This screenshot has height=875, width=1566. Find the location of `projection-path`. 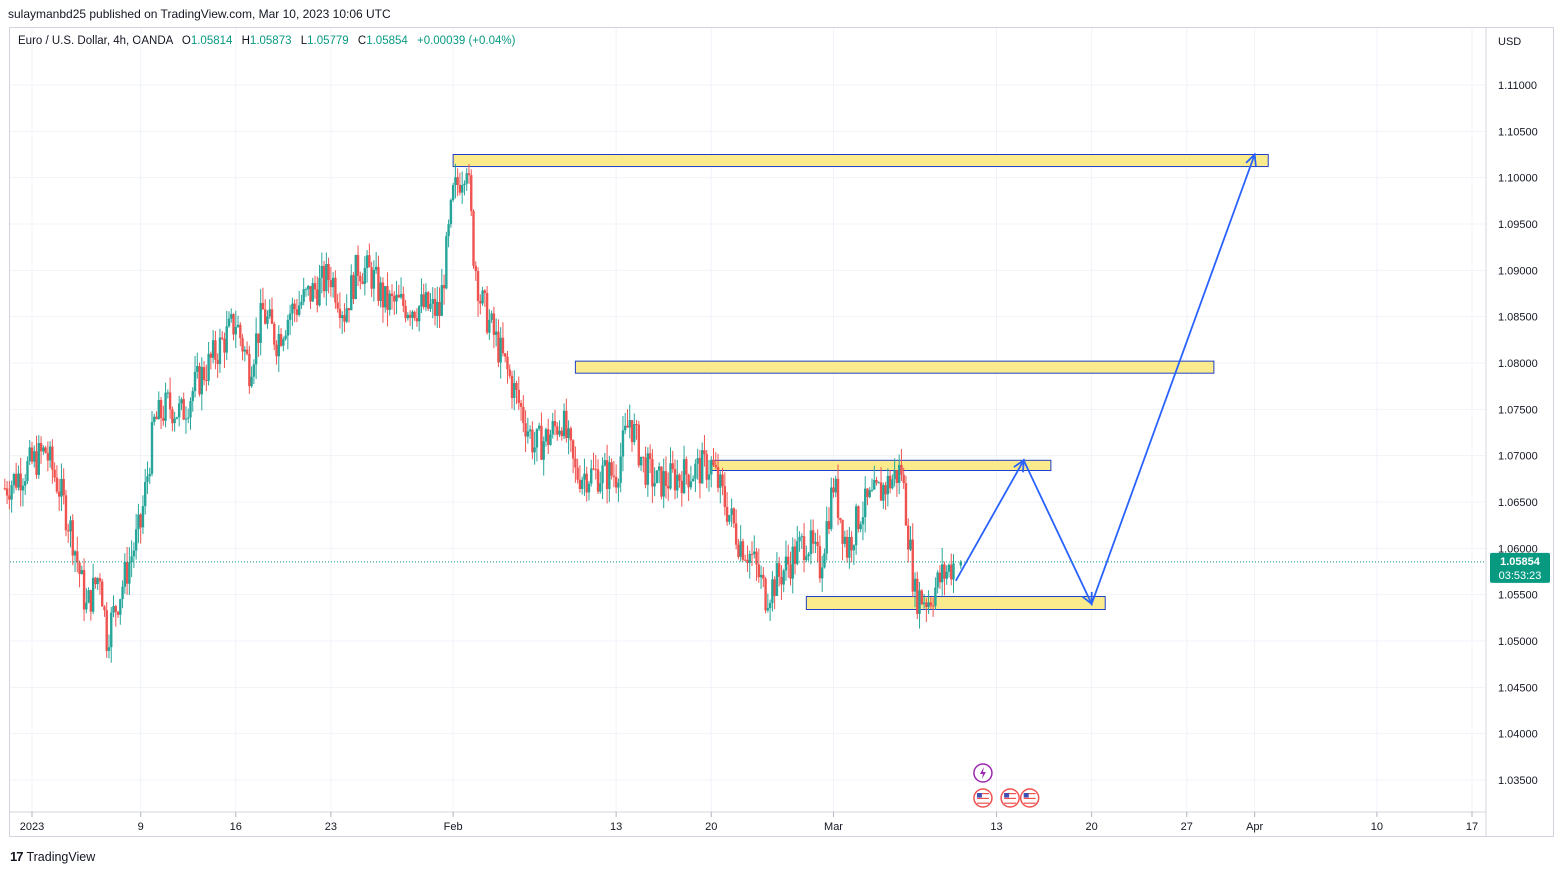

projection-path is located at coordinates (1105, 380).